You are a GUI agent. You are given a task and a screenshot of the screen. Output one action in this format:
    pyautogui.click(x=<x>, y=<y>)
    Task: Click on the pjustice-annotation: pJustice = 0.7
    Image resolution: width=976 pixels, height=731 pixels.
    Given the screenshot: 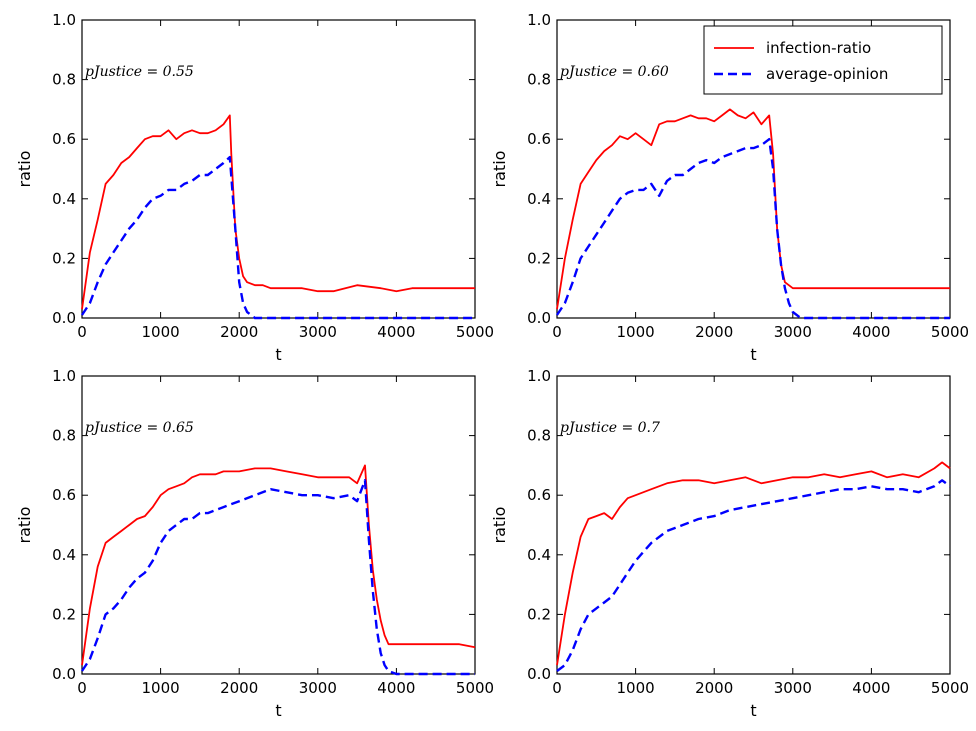 What is the action you would take?
    pyautogui.click(x=610, y=428)
    